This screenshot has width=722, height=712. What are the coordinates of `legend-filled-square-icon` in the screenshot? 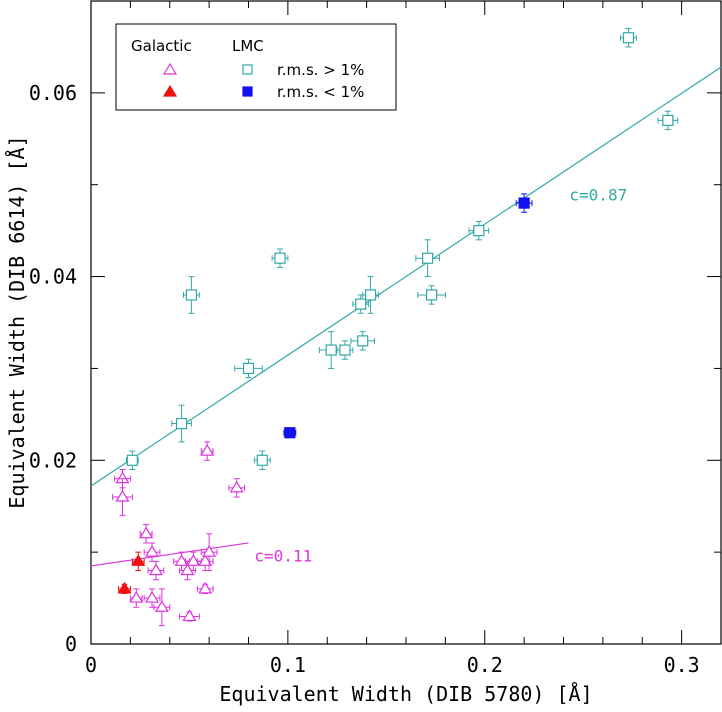 It's located at (247, 91).